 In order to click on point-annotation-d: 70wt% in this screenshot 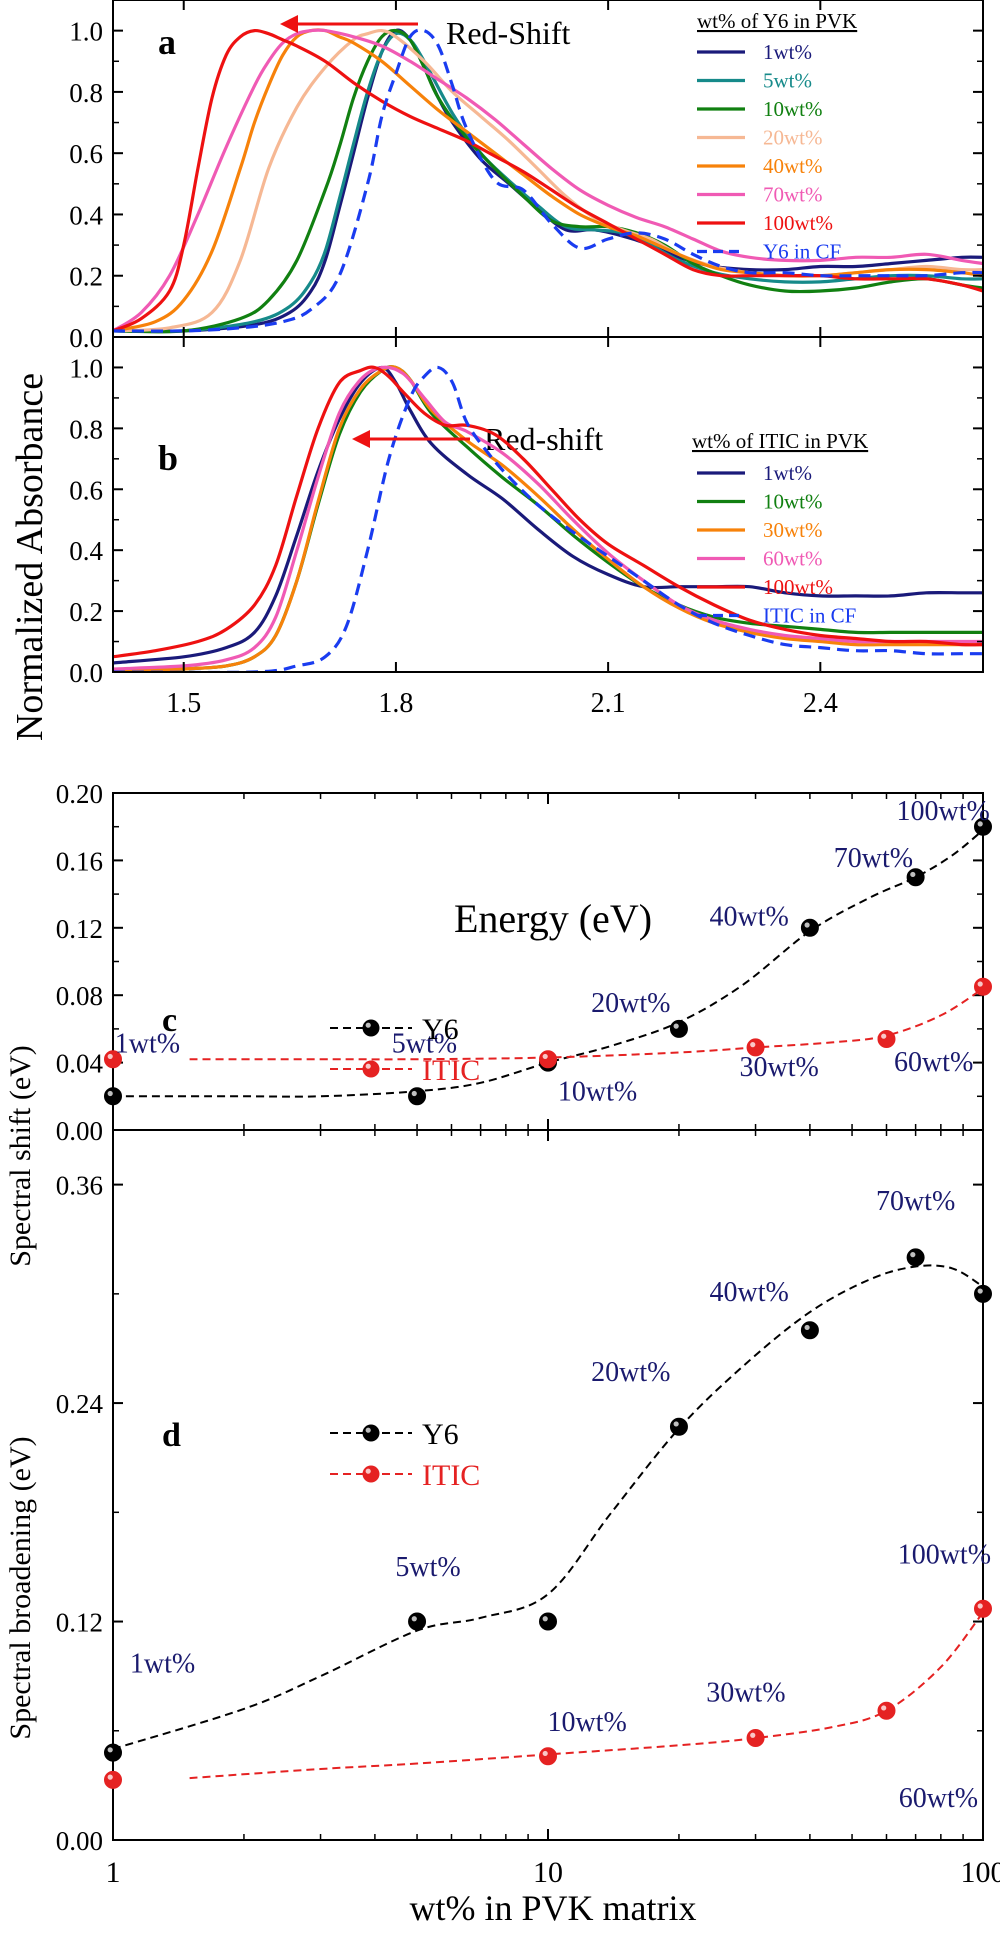, I will do `click(915, 1201)`.